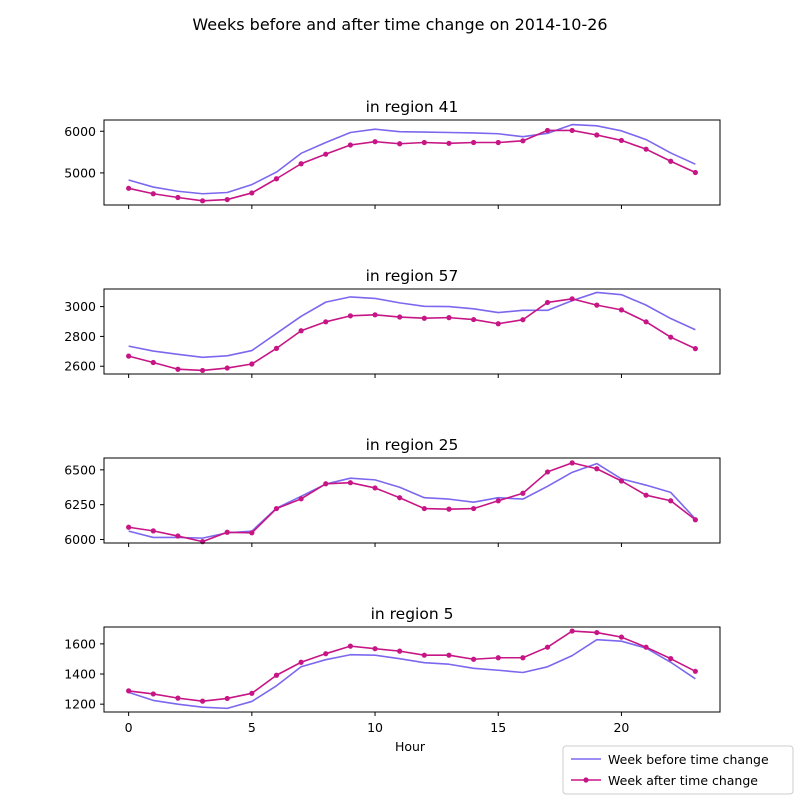 The image size is (800, 804). Describe the element at coordinates (412, 445) in the screenshot. I see `subplot-title: in region 25` at that location.